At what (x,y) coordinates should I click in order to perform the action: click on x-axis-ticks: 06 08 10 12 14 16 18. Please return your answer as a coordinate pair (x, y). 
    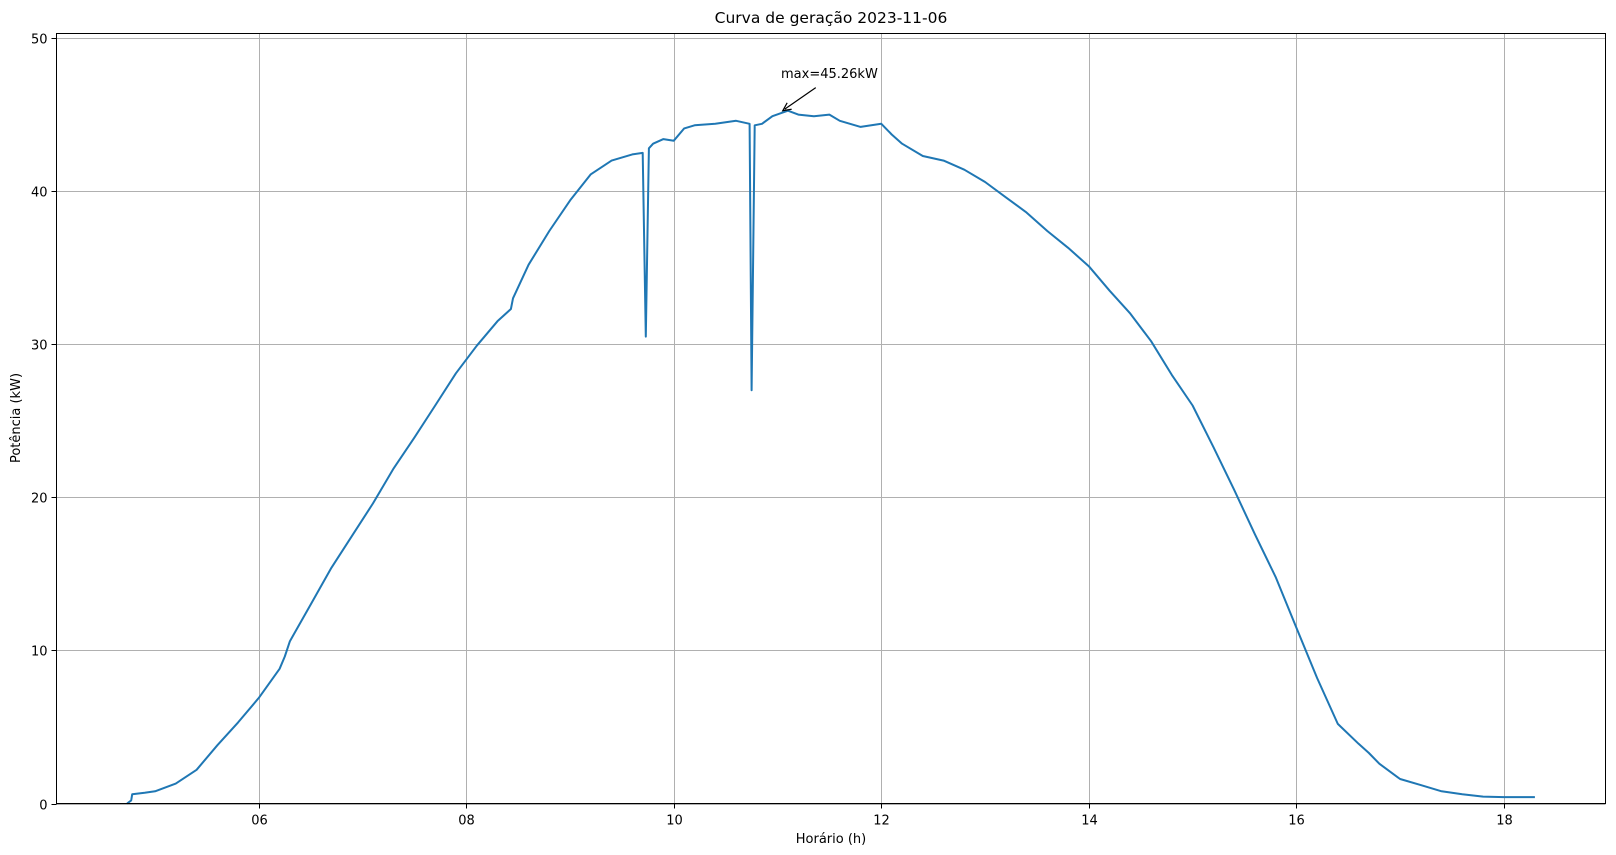
    Looking at the image, I should click on (882, 816).